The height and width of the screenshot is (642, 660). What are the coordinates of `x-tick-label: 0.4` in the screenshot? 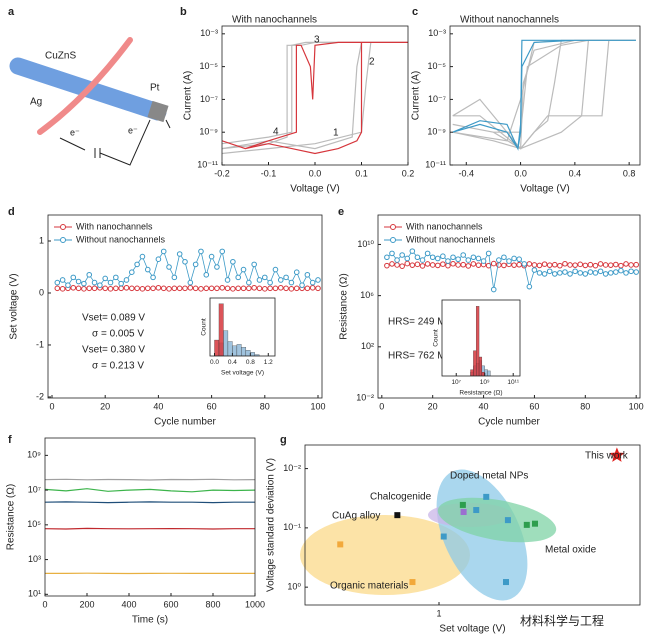 It's located at (232, 362).